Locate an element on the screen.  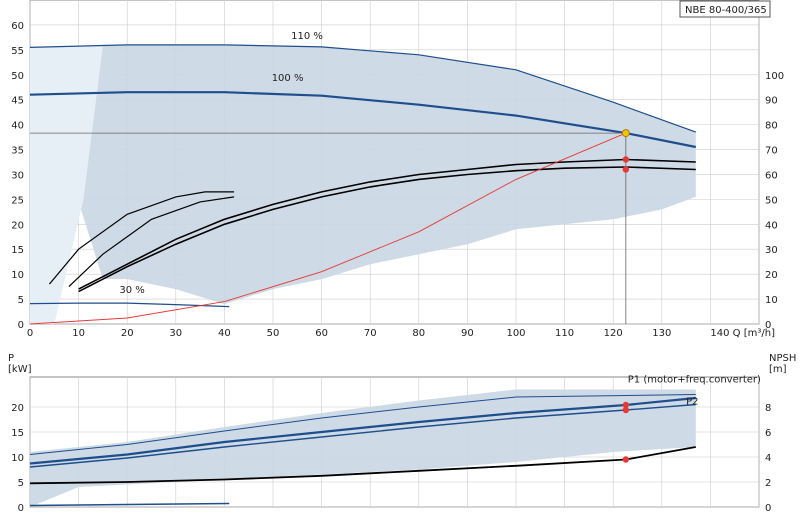
operating-point is located at coordinates (625, 133).